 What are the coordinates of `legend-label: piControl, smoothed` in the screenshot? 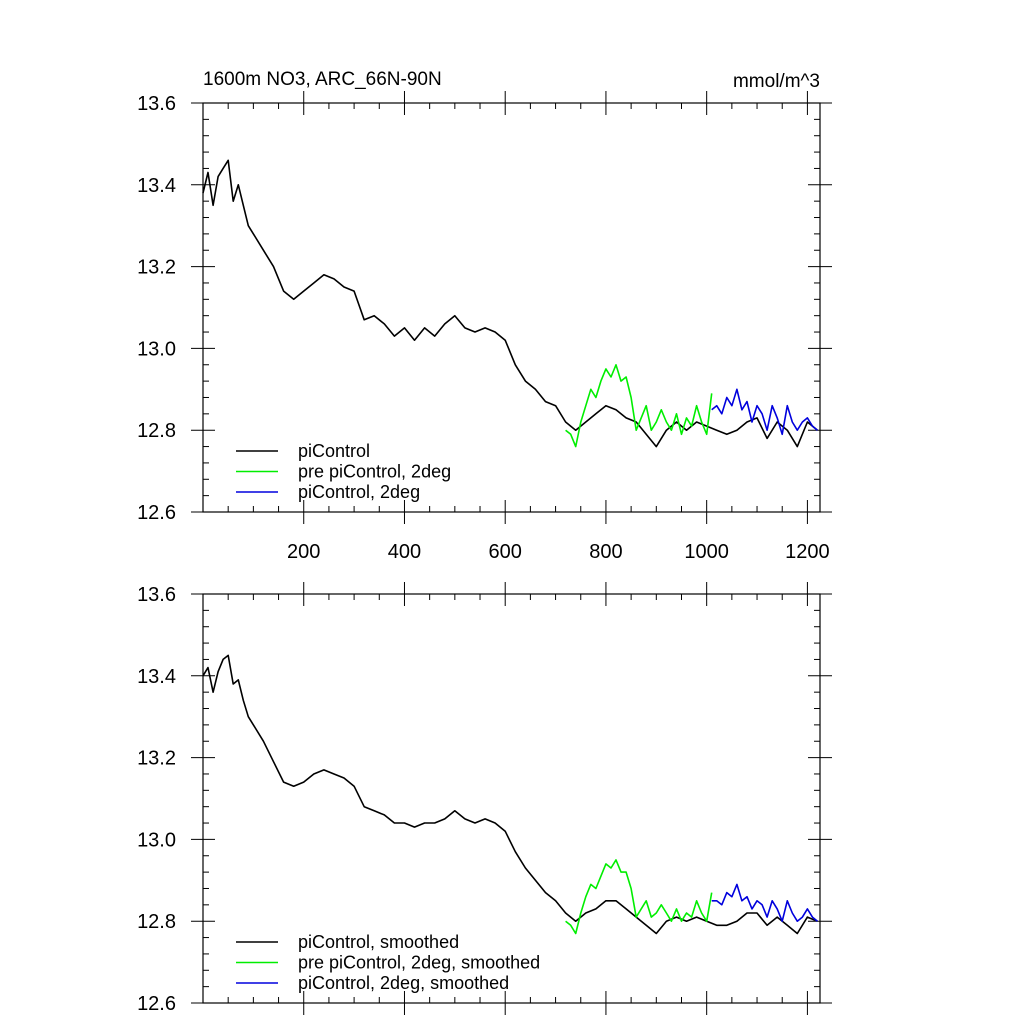 It's located at (378, 942).